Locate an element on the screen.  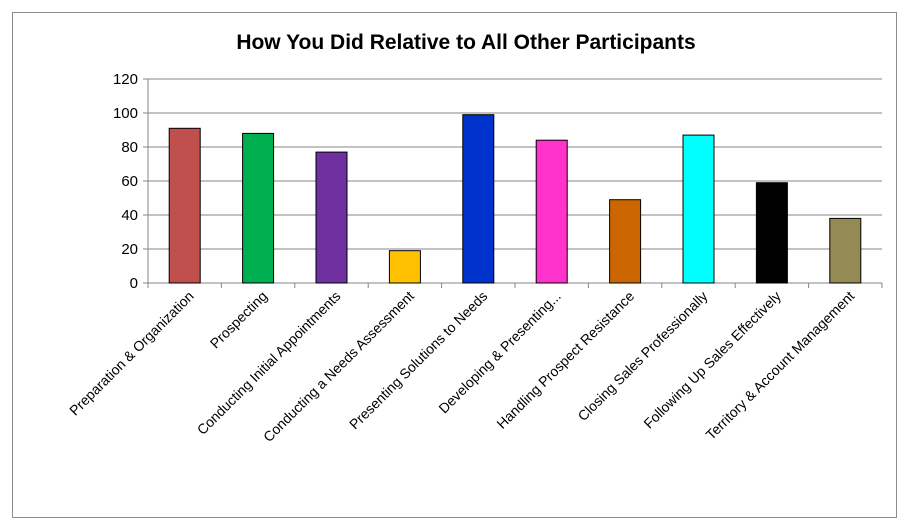
y-tick-label: 120 is located at coordinates (125, 79).